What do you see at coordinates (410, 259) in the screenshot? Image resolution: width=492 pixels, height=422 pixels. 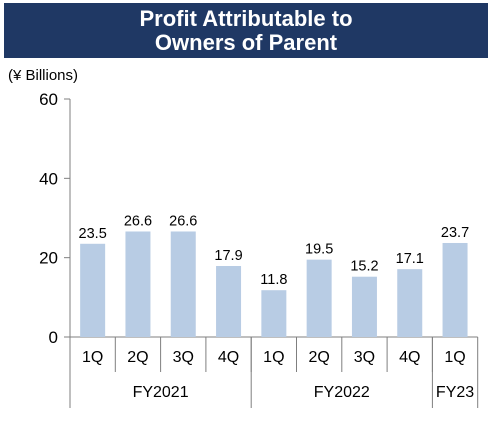 I see `data-label: 17.1` at bounding box center [410, 259].